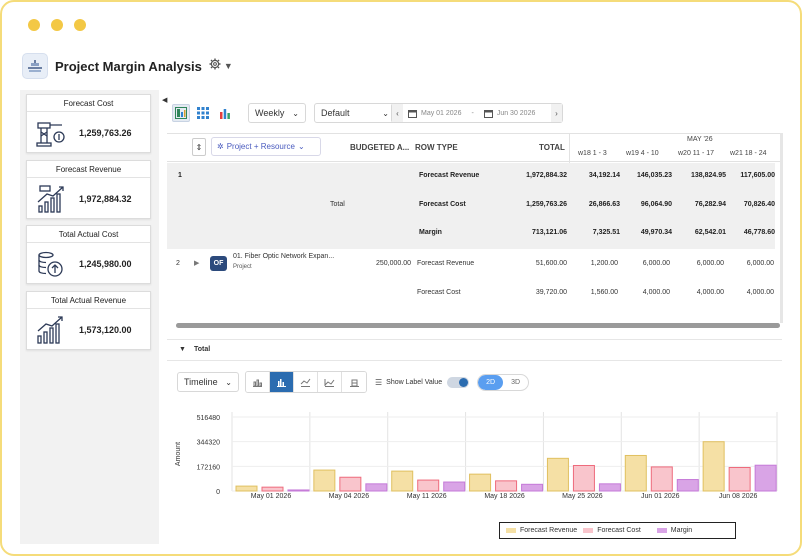  Describe the element at coordinates (592, 153) in the screenshot. I see `week-column: w18 1 - 3` at that location.